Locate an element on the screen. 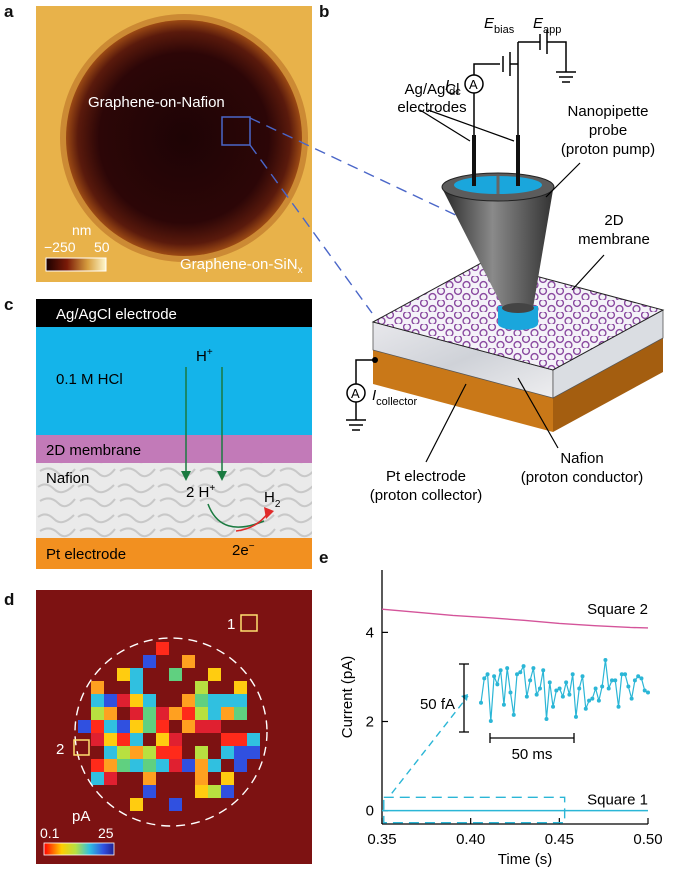 This screenshot has height=874, width=687. agcl-layer is located at coordinates (174, 313).